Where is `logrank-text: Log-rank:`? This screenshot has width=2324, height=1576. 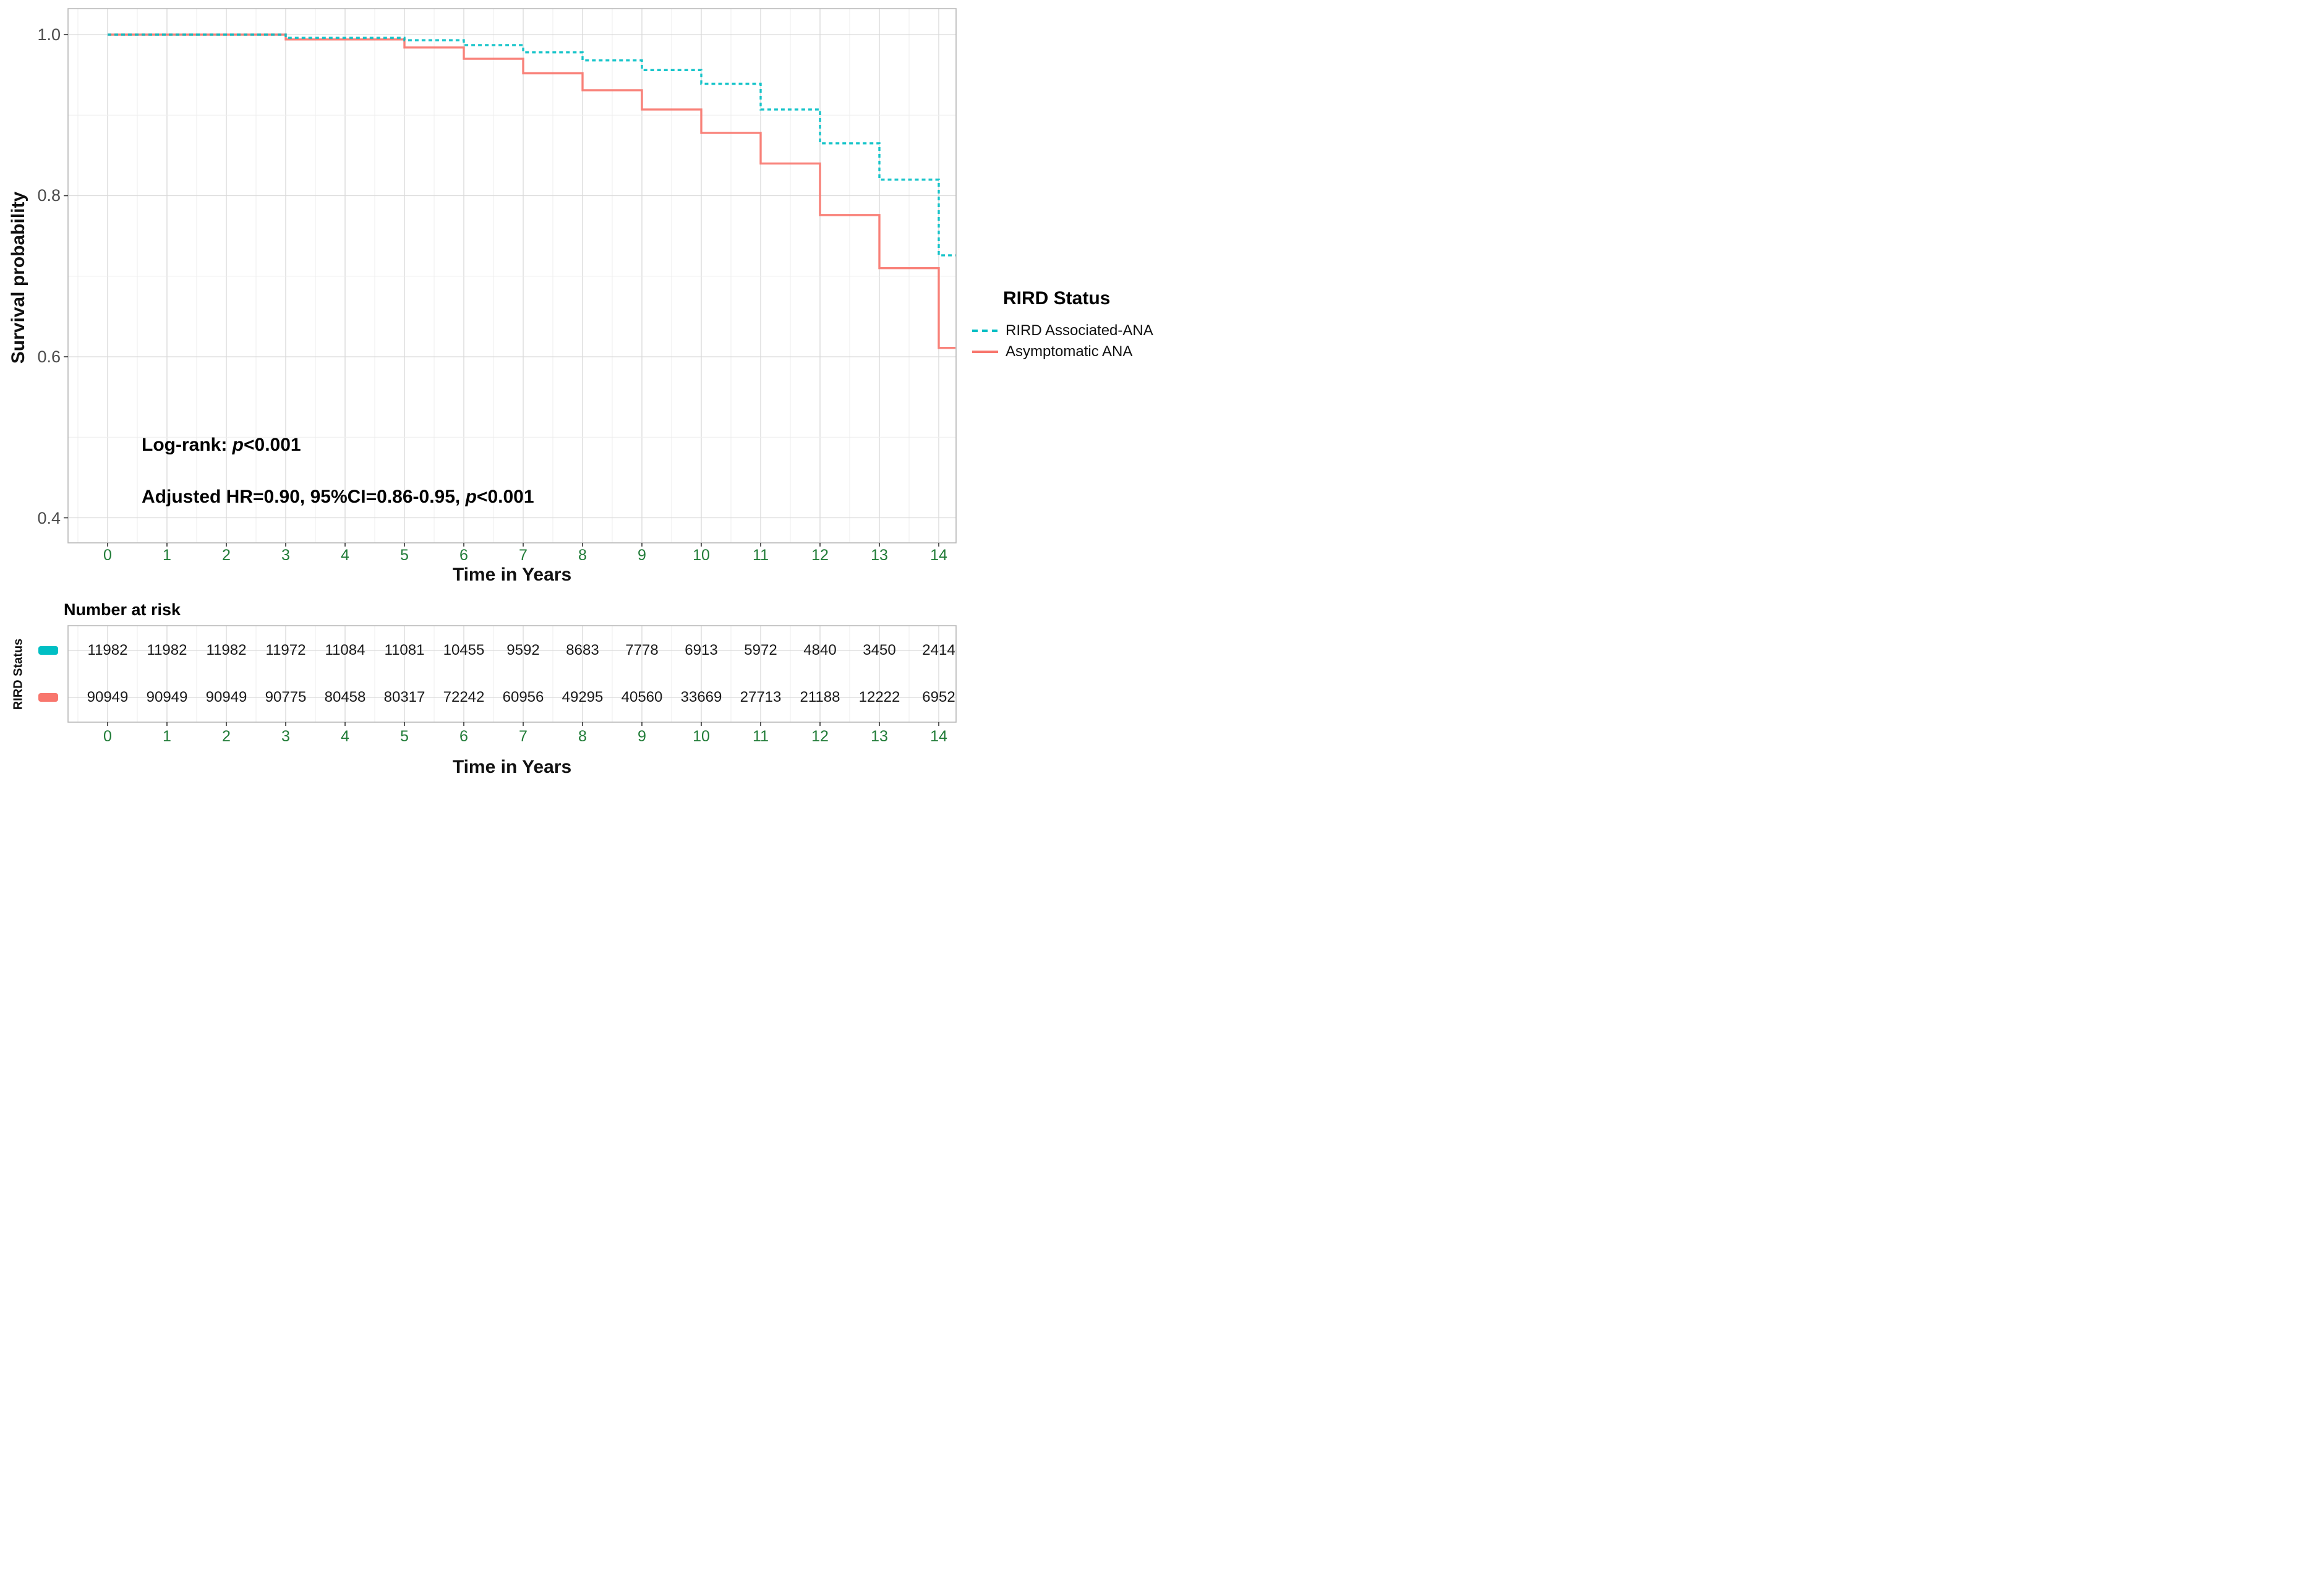 logrank-text: Log-rank: is located at coordinates (187, 445).